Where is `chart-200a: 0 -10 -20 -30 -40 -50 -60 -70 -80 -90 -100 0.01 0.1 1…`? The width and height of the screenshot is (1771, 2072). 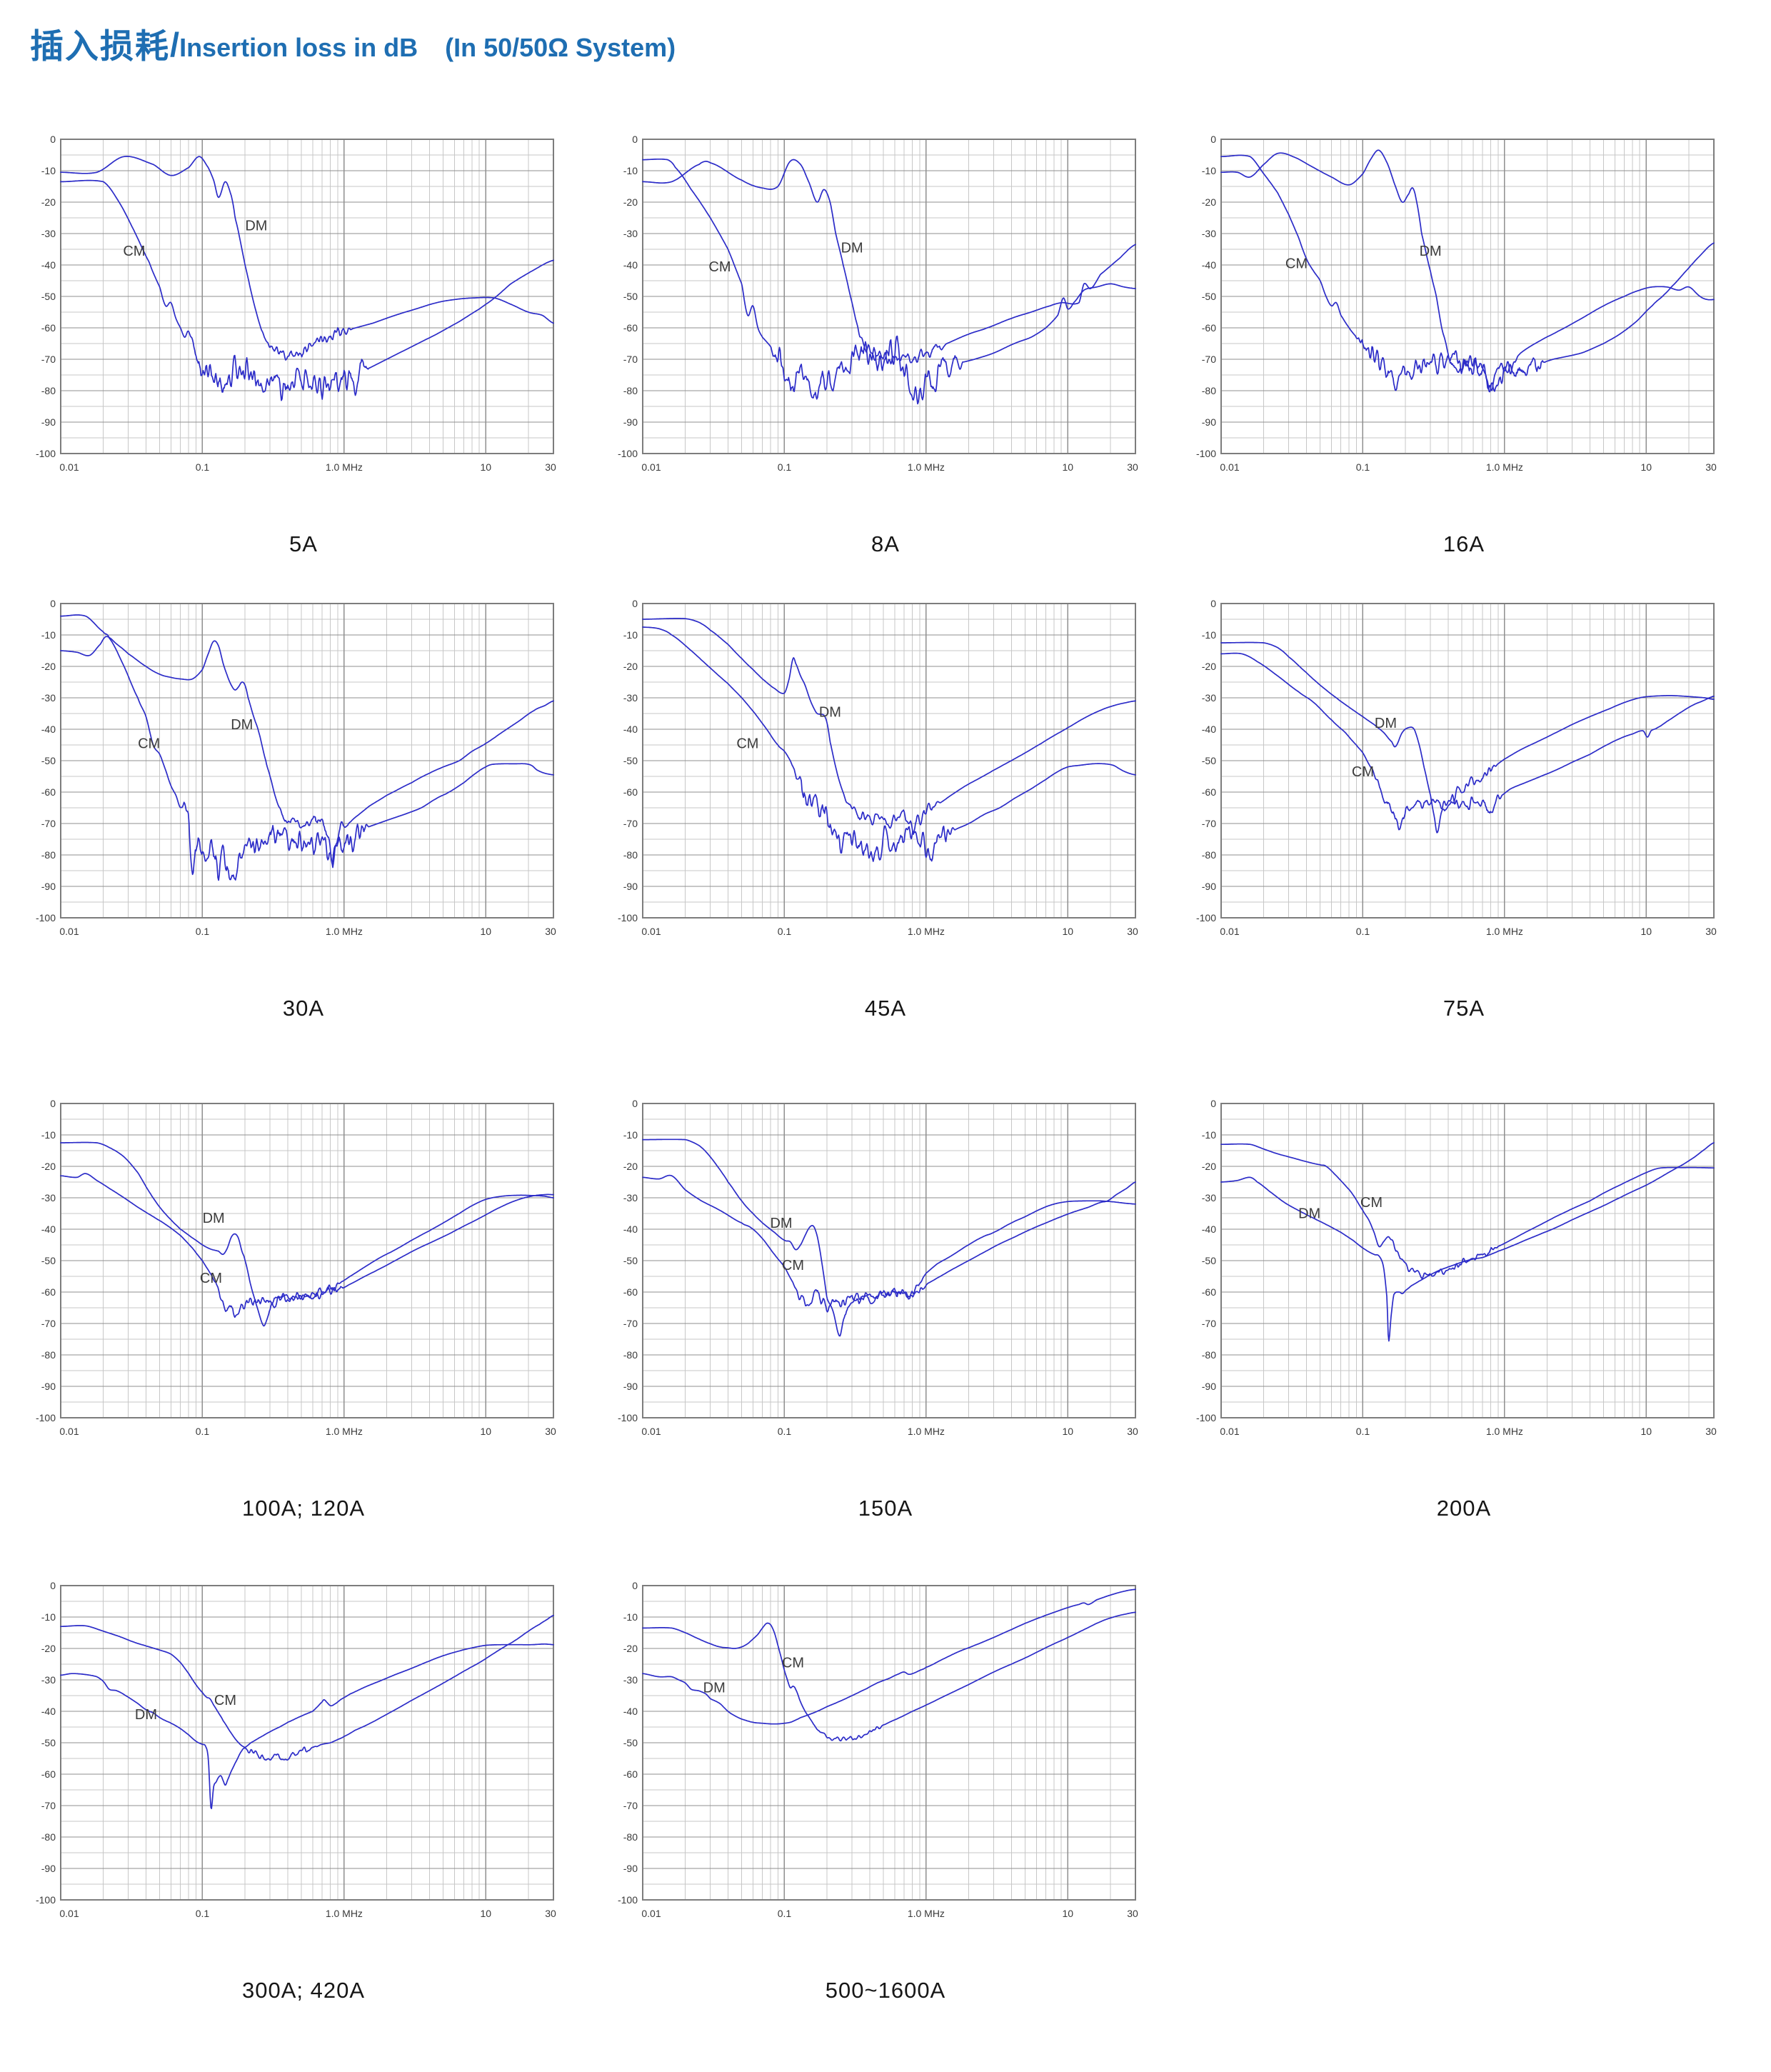 chart-200a: 0 -10 -20 -30 -40 -50 -60 -70 -80 -90 -100 0.01 0.1 1… is located at coordinates (1467, 1308).